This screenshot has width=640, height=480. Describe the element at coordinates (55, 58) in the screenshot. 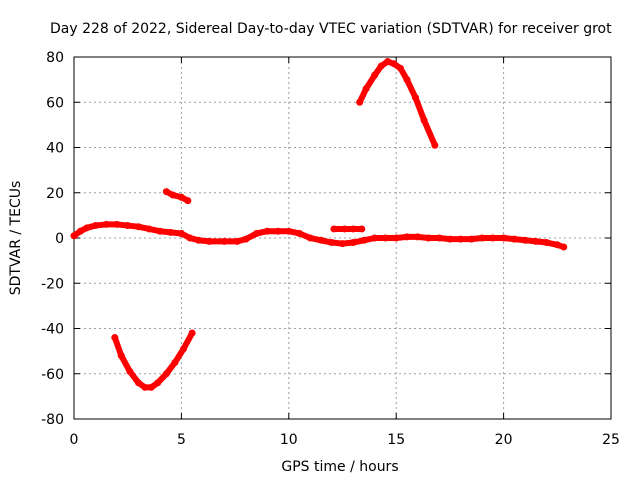

I see `y-tick-label: 80` at that location.